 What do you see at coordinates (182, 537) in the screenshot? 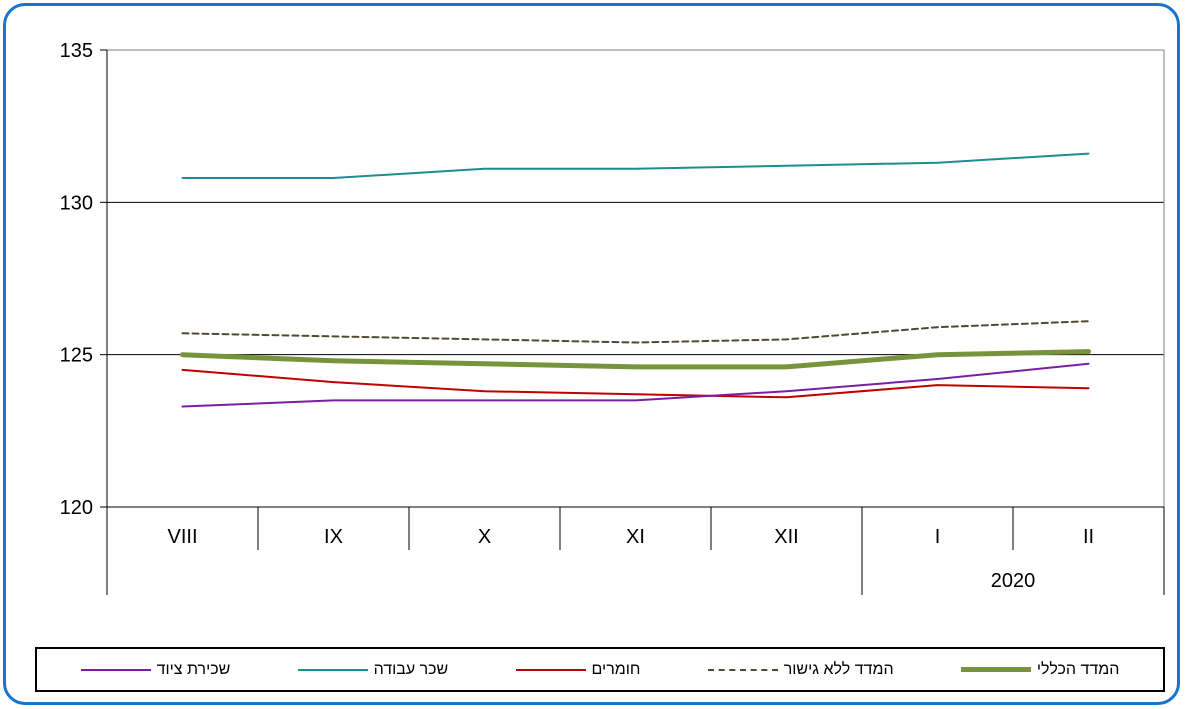
I see `x-tick-label: VIII` at bounding box center [182, 537].